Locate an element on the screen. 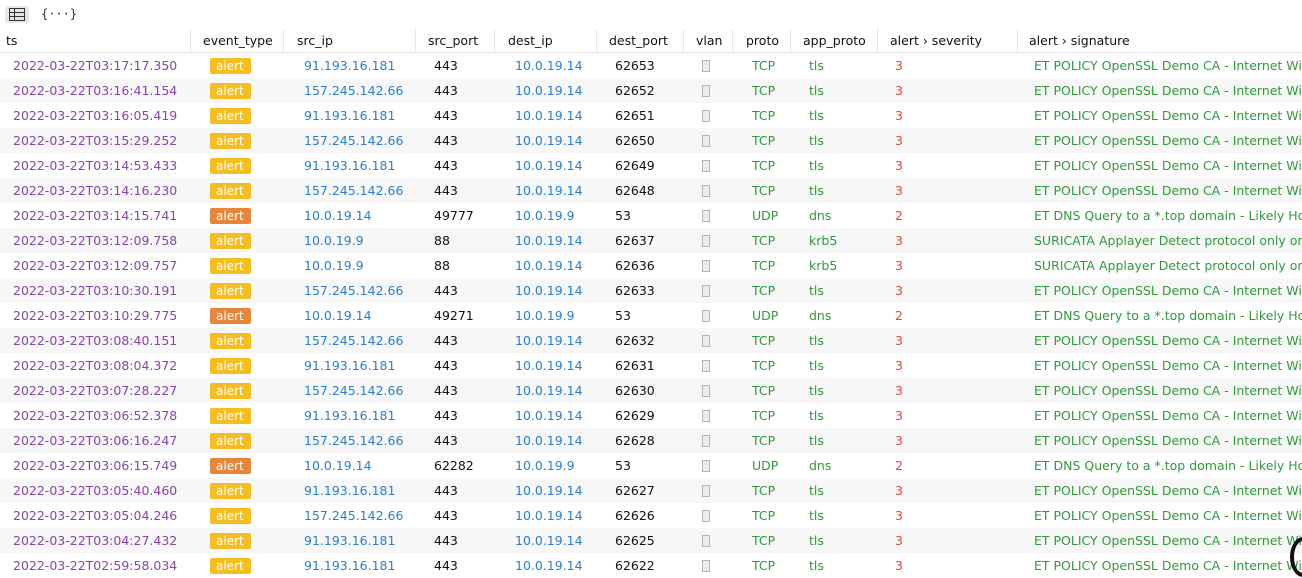 This screenshot has width=1302, height=578. ts-cell: 2022-03-22T03:08:40.151 is located at coordinates (95, 340).